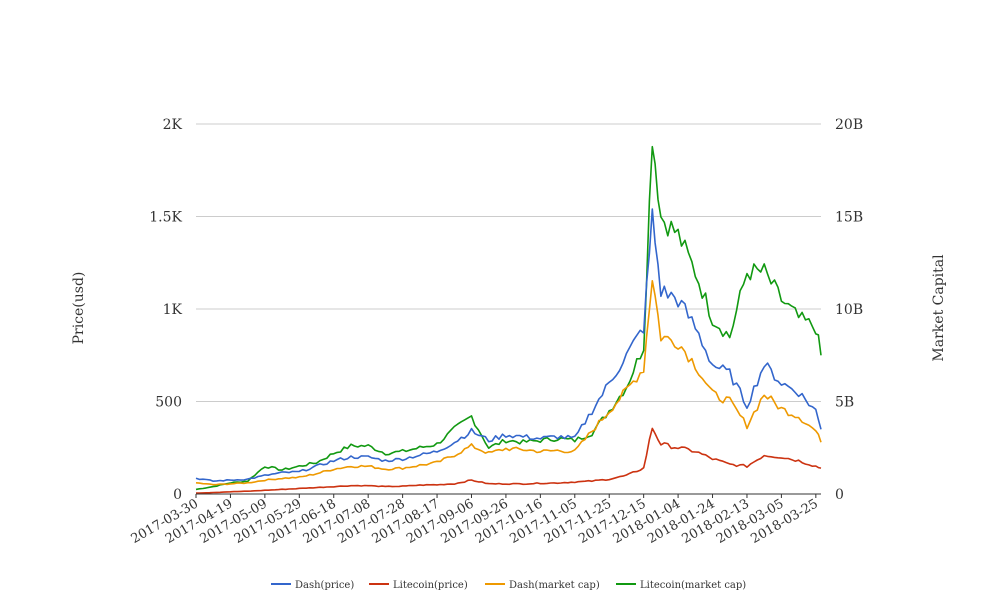  What do you see at coordinates (849, 218) in the screenshot?
I see `y-tick-label-right: 15B` at bounding box center [849, 218].